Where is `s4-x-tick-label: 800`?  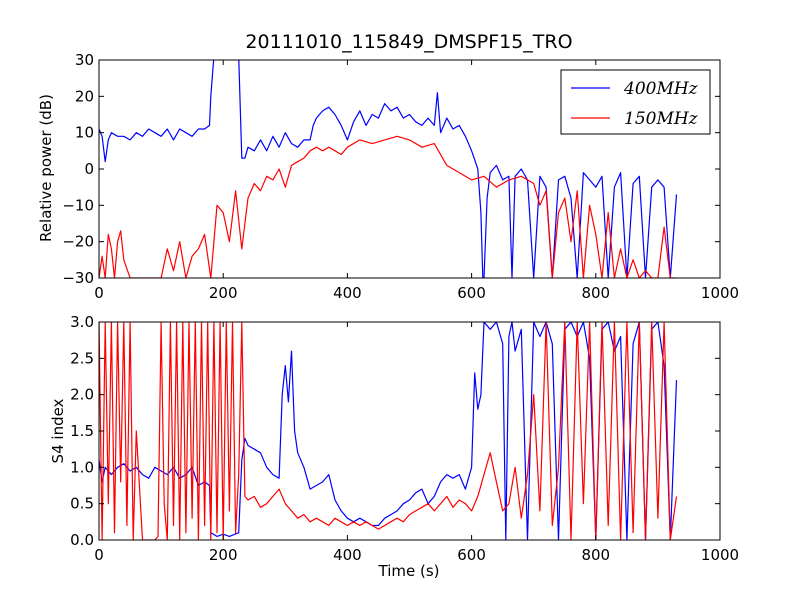
s4-x-tick-label: 800 is located at coordinates (595, 555).